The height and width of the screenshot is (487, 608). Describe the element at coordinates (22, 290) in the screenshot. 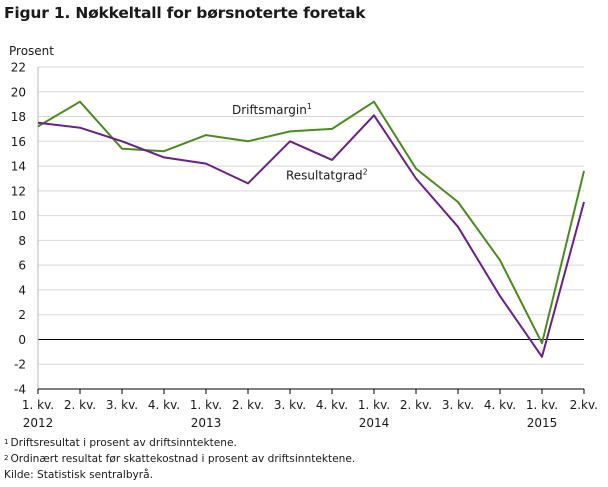

I see `y-tick-label: 4` at that location.